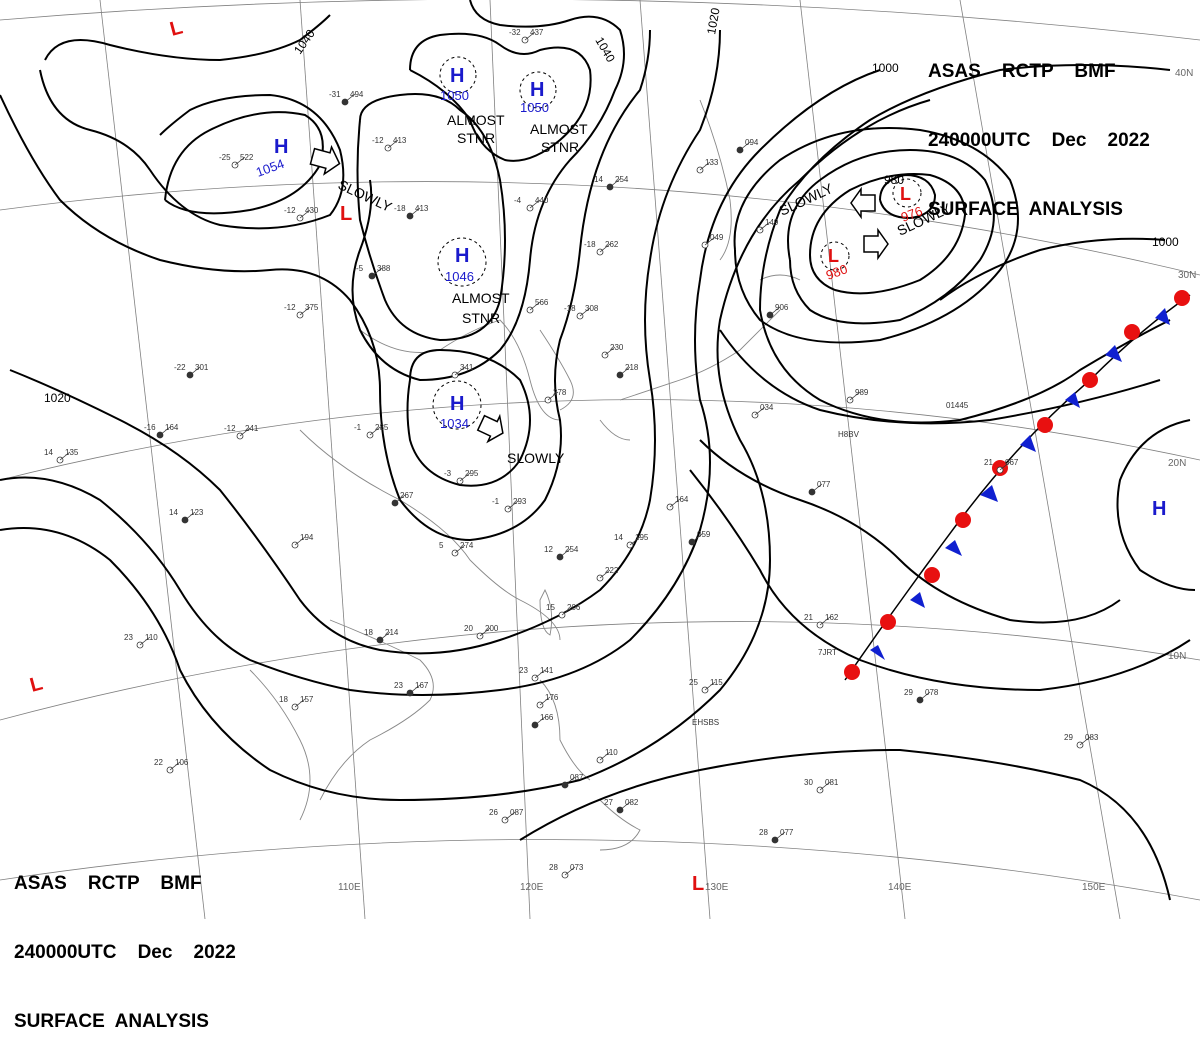 The image size is (1200, 1056). Describe the element at coordinates (832, 617) in the screenshot. I see `station-pressure: 162` at that location.